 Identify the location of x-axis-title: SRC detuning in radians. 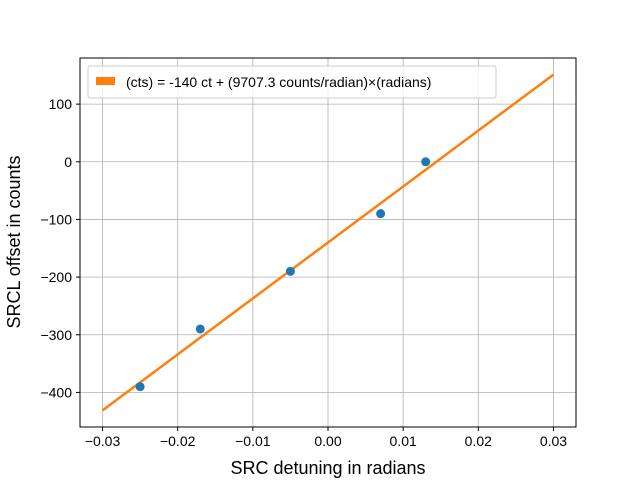
(327, 468).